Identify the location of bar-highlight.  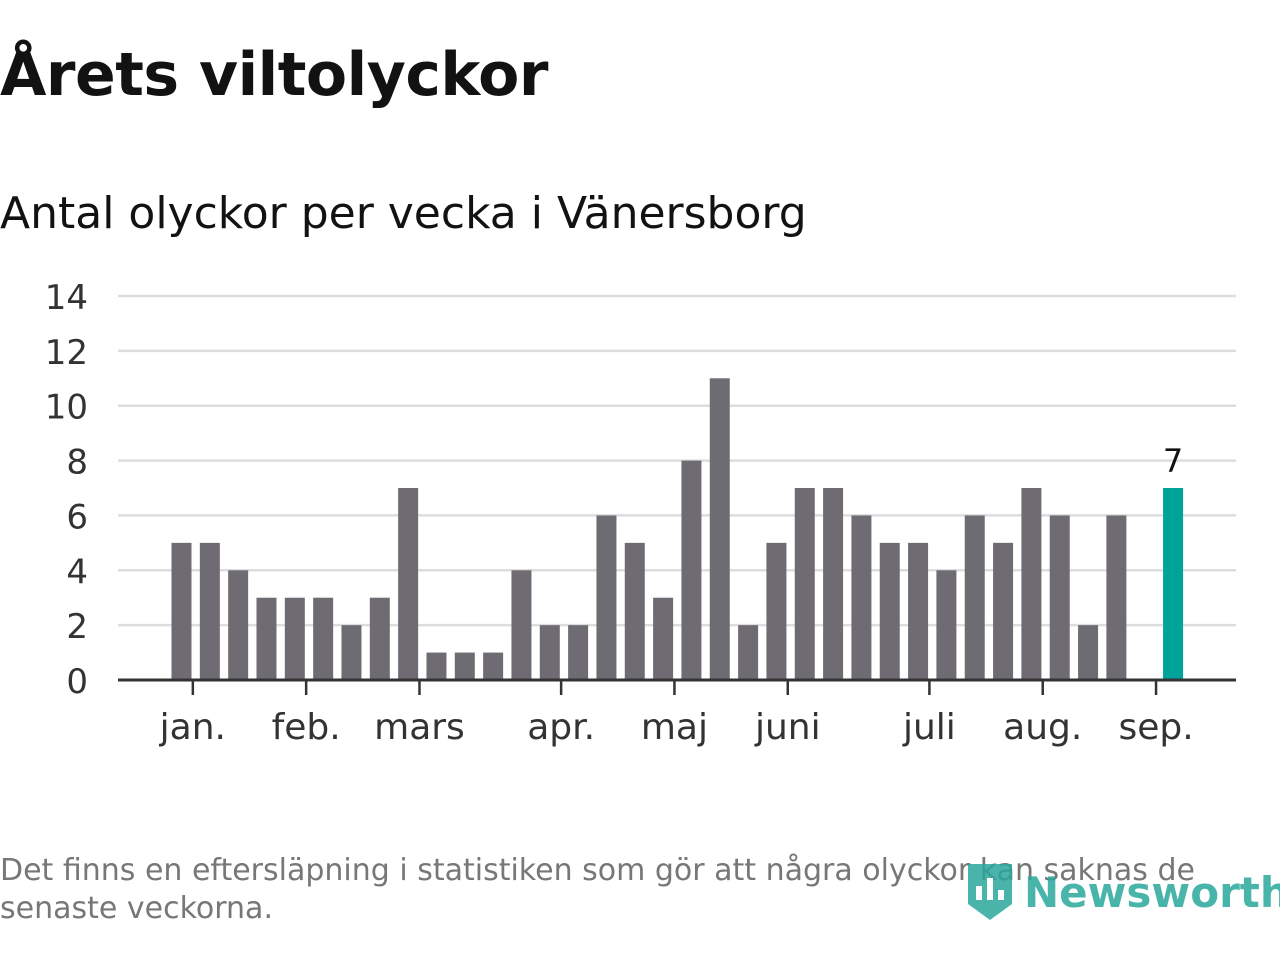
(1173, 584).